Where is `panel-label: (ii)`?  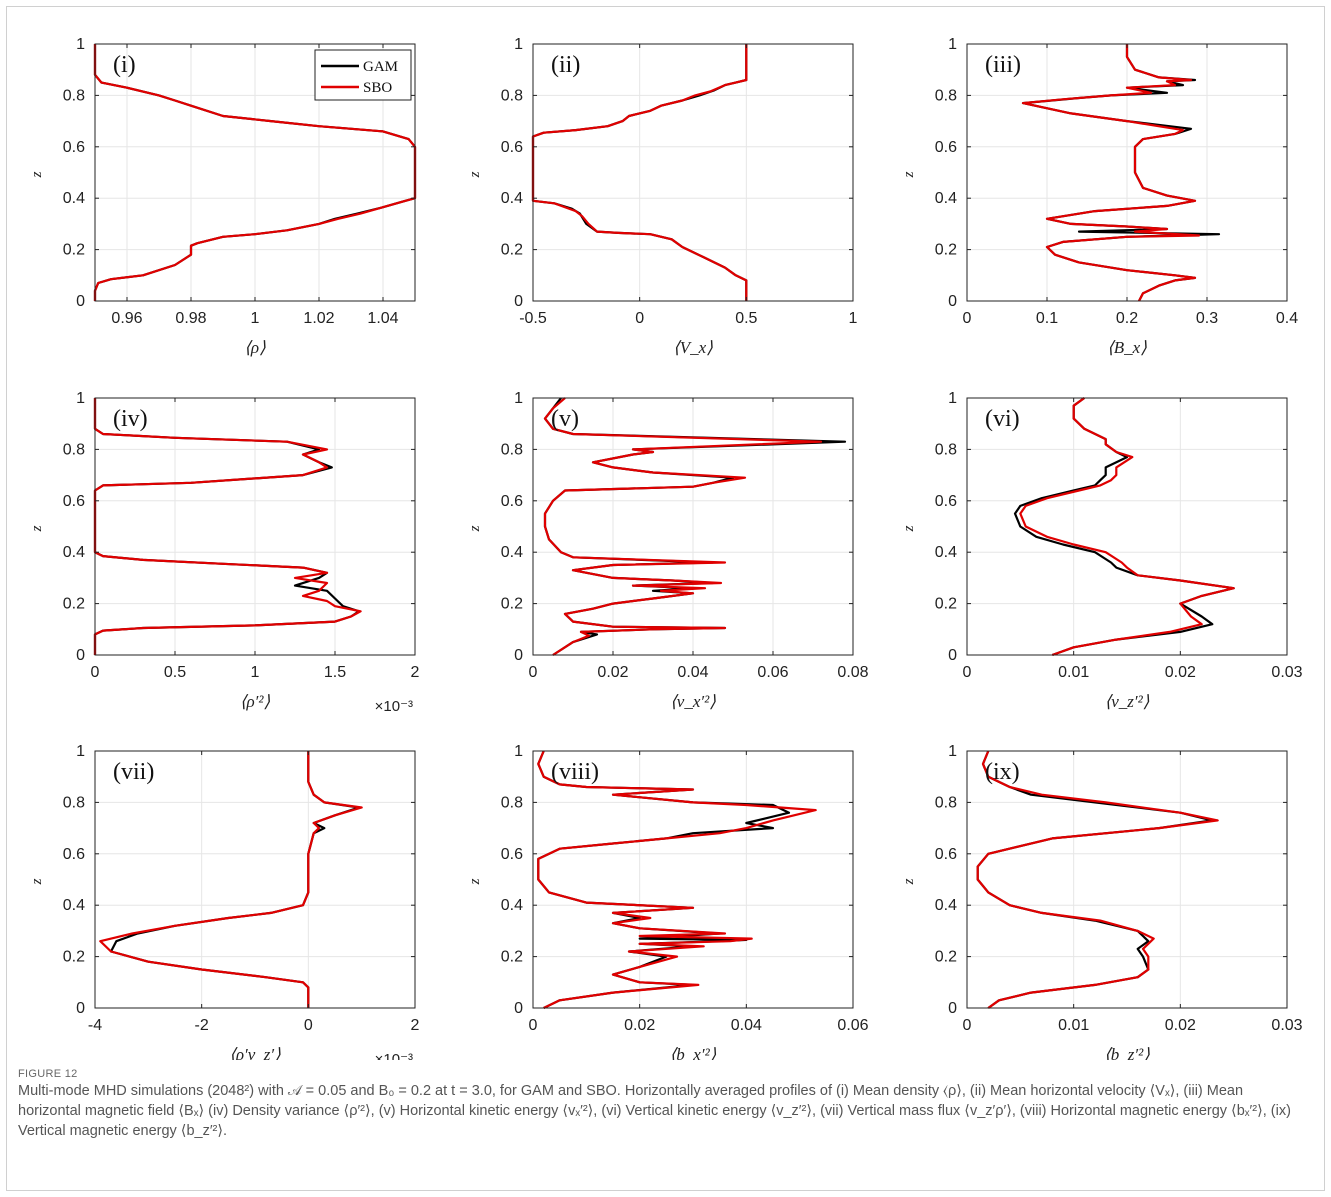
panel-label: (ii) is located at coordinates (565, 65).